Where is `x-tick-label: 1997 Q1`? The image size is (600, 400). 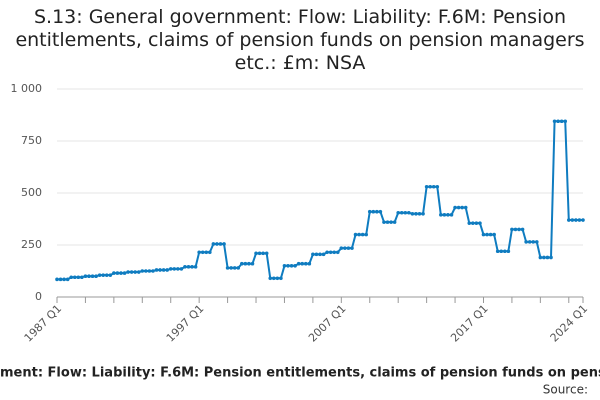
x-tick-label: 1997 Q1 is located at coordinates (185, 323).